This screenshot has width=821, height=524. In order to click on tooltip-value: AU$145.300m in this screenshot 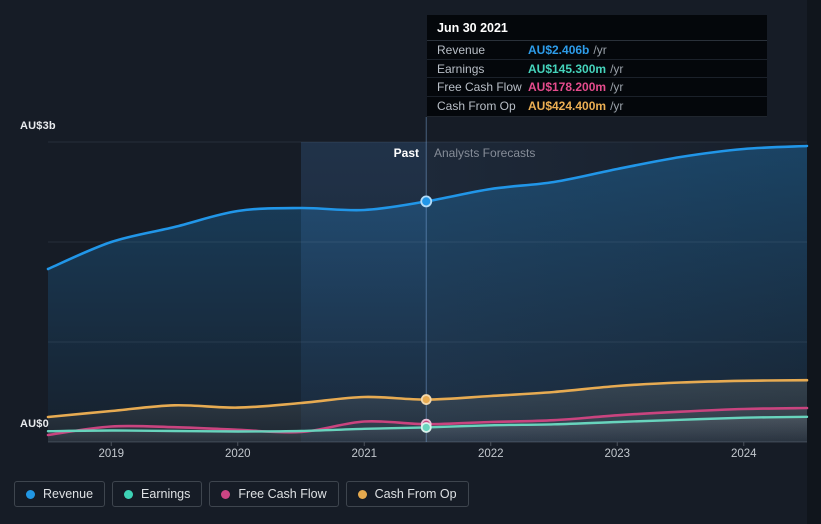, I will do `click(567, 68)`.